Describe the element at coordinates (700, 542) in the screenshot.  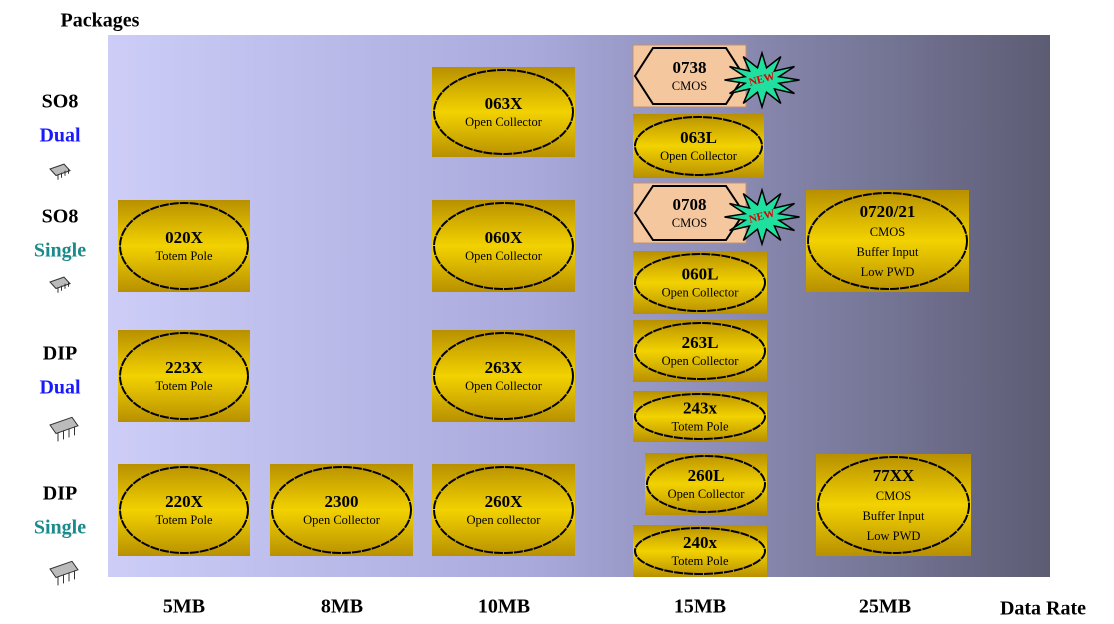
I see `product-name: 240x` at that location.